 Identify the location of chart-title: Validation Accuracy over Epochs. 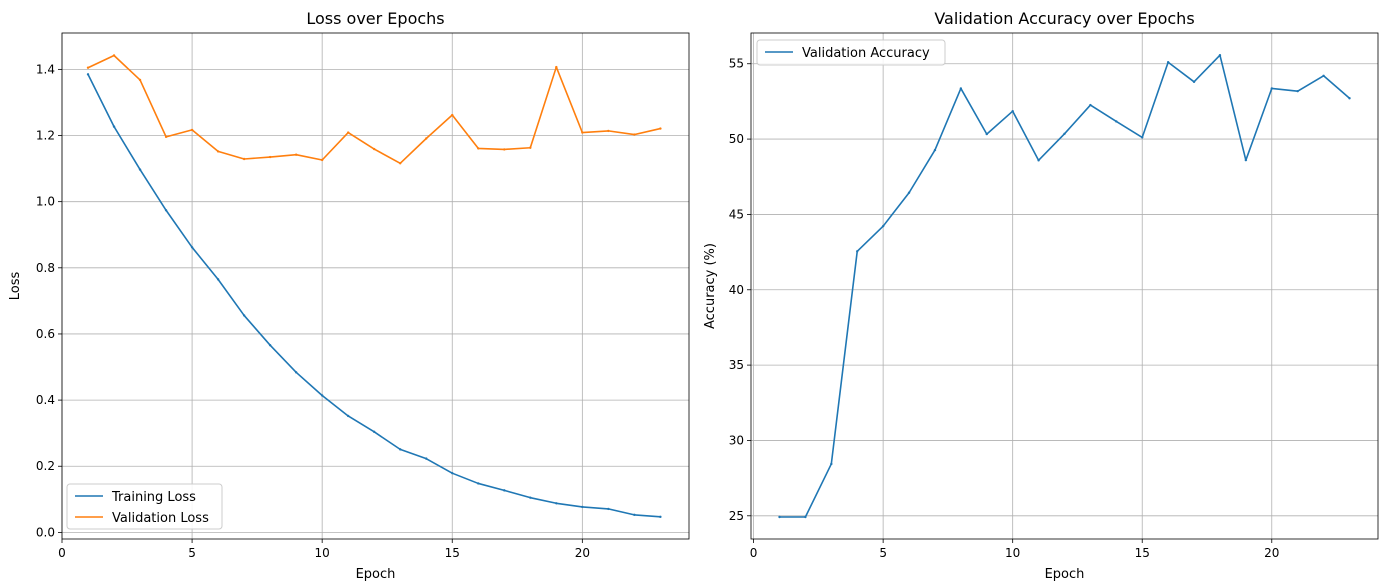
(1064, 18).